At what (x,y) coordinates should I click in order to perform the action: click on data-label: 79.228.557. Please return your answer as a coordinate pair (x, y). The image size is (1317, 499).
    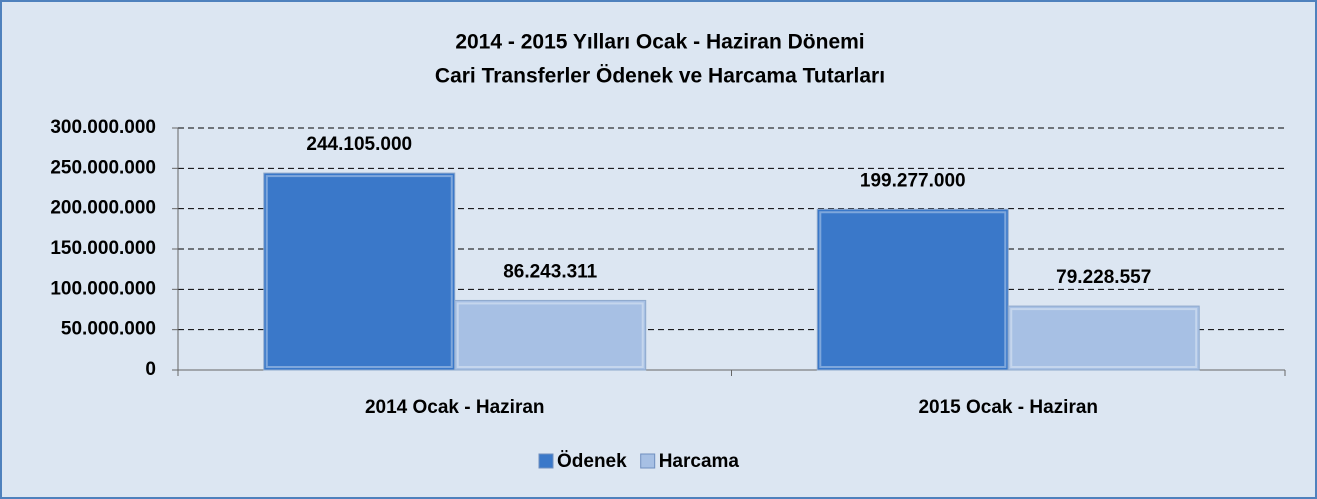
    Looking at the image, I should click on (1103, 277).